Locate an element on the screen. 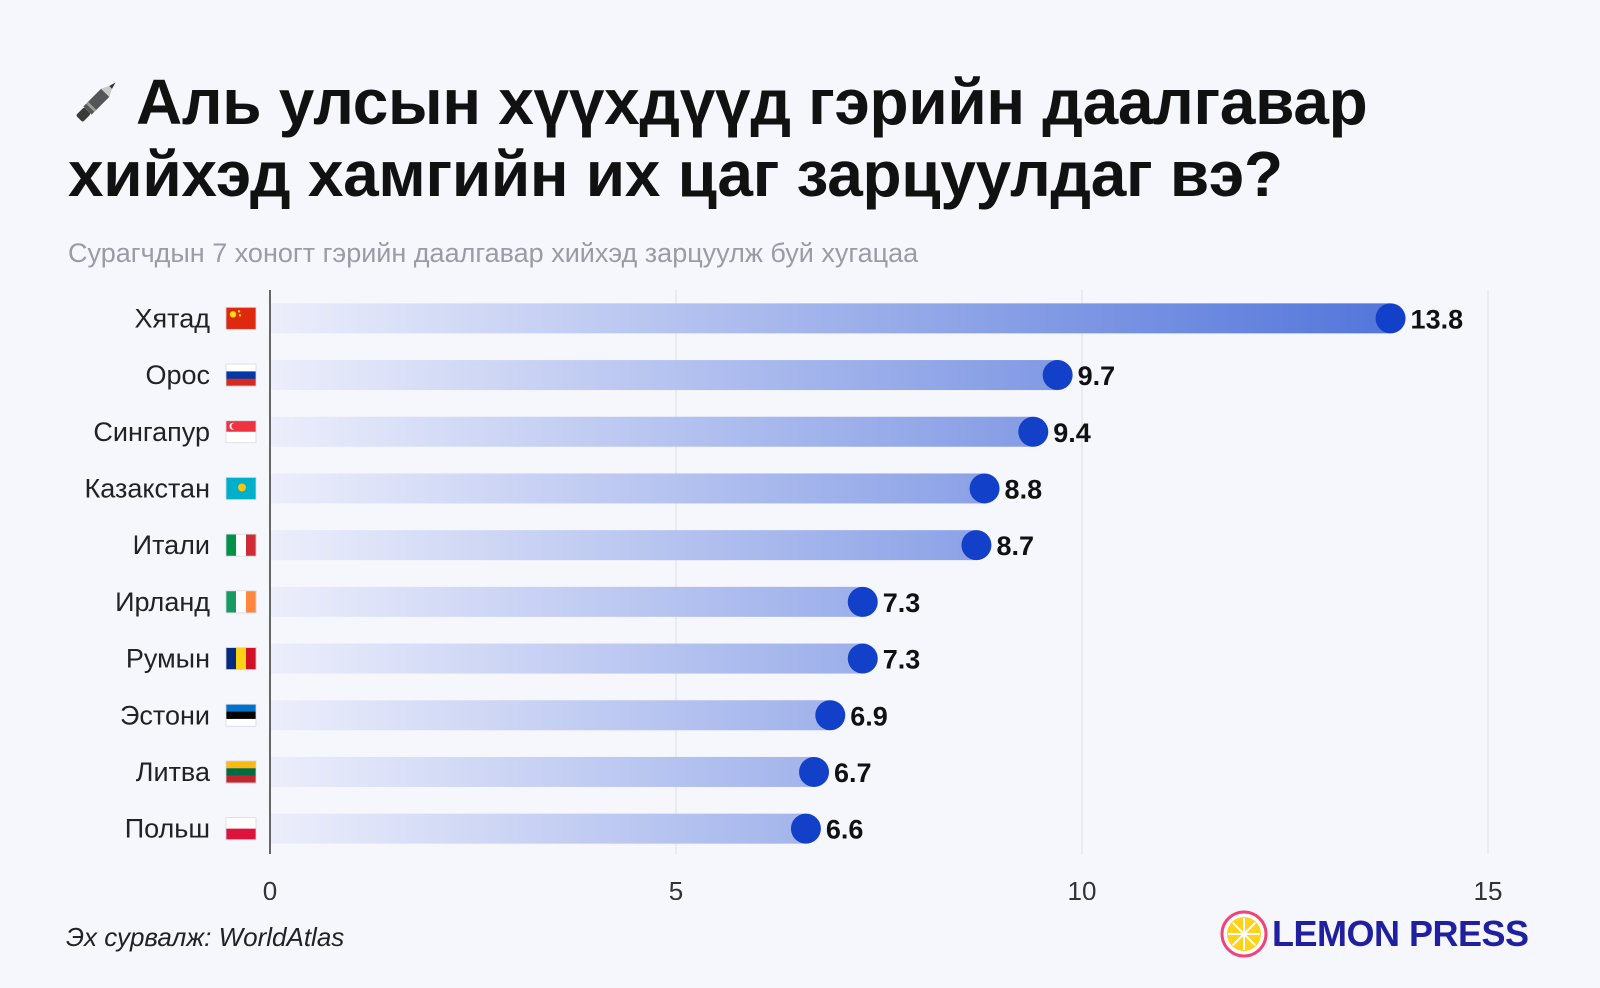  x-tick-label: 0 is located at coordinates (270, 888).